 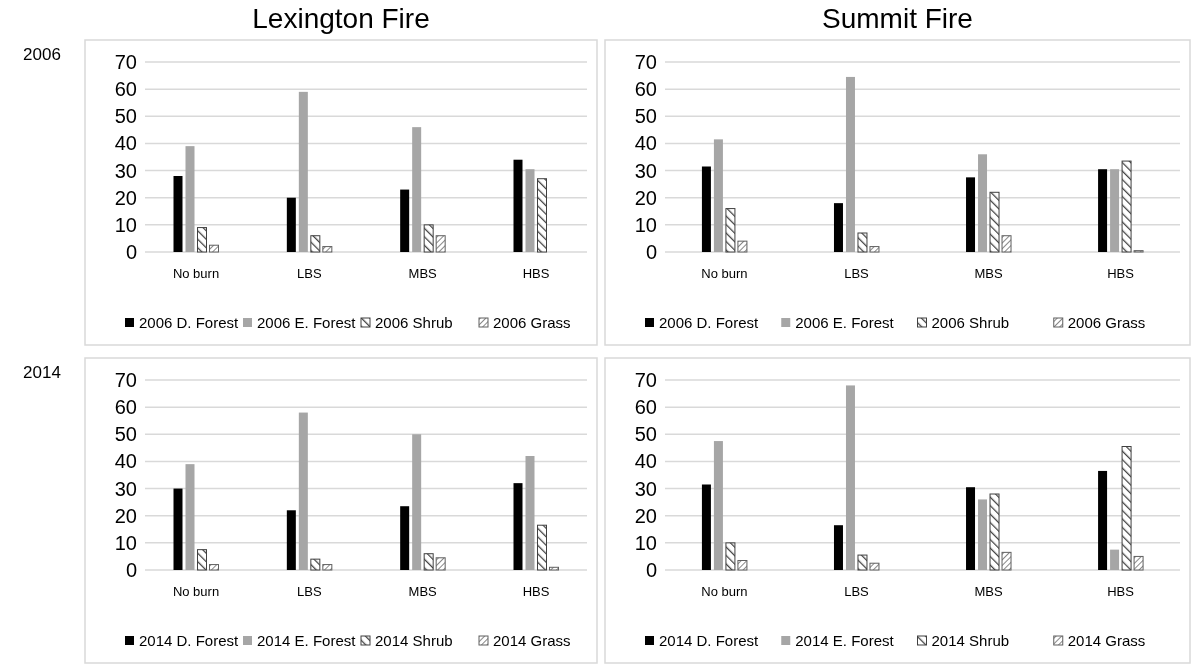 What do you see at coordinates (42, 372) in the screenshot?
I see `text: 2014` at bounding box center [42, 372].